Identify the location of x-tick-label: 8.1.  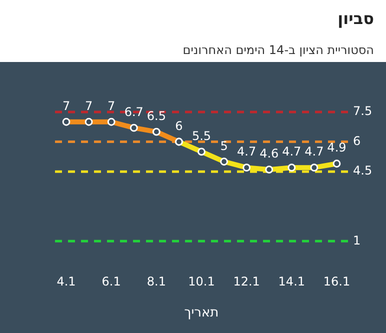
(156, 281).